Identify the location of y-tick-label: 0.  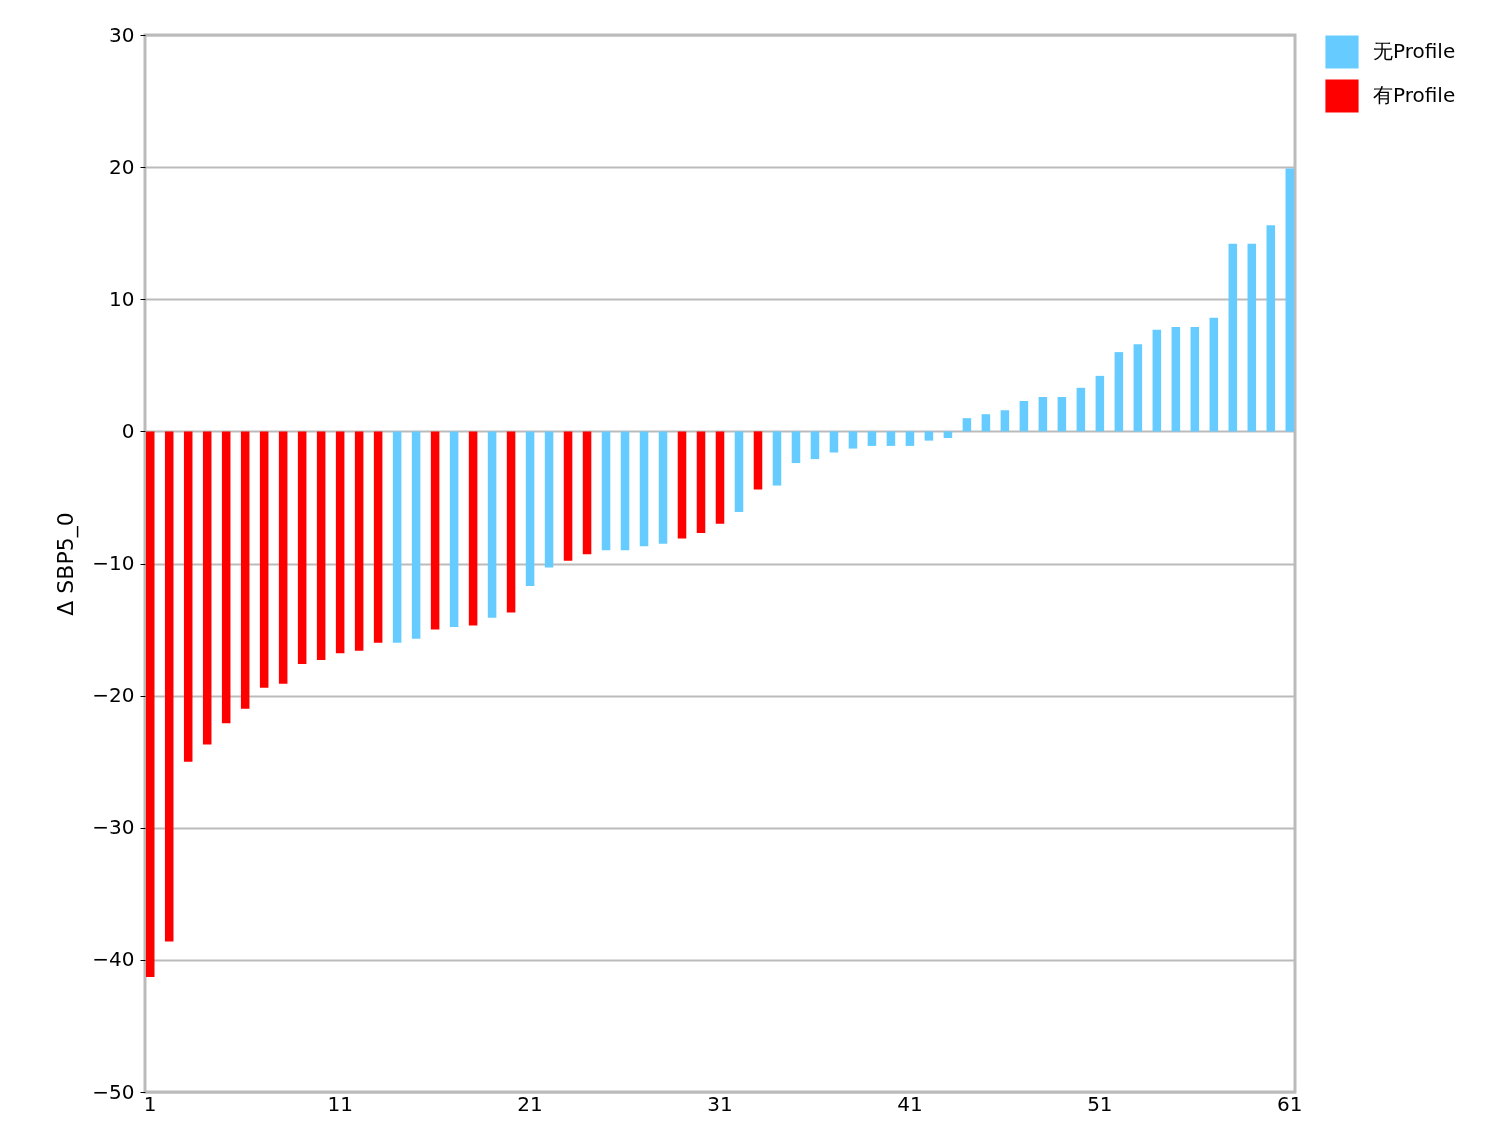
(128, 430).